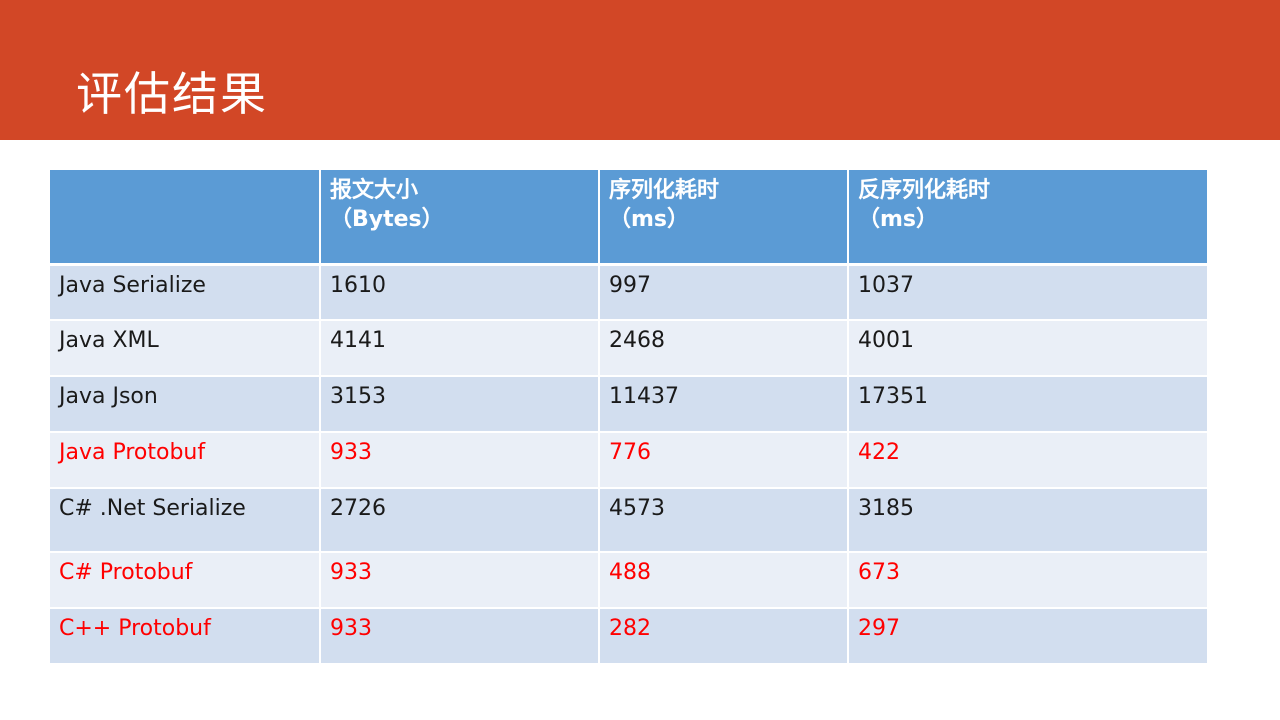 The width and height of the screenshot is (1280, 720). What do you see at coordinates (723, 636) in the screenshot?
I see `serialize-time-cell: 282` at bounding box center [723, 636].